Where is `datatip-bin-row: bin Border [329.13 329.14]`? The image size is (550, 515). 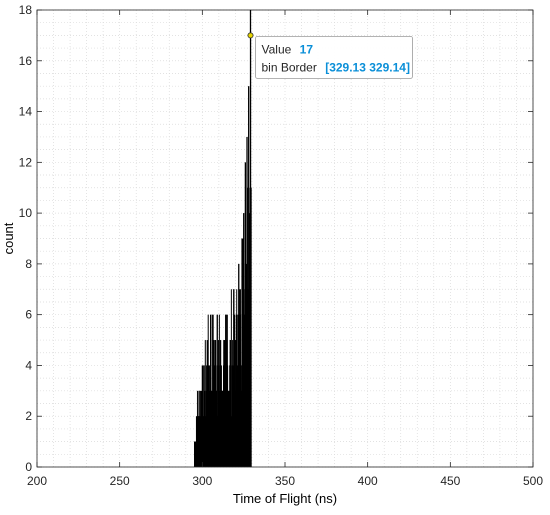 datatip-bin-row: bin Border [329.13 329.14] is located at coordinates (335, 67).